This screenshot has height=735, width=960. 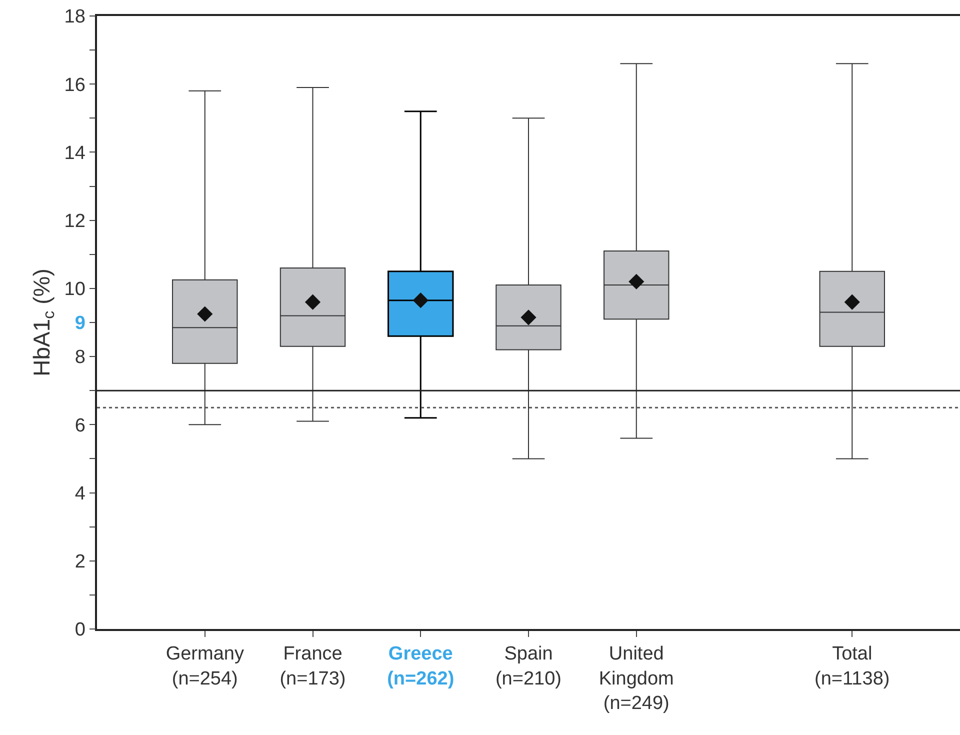 What do you see at coordinates (75, 17) in the screenshot?
I see `y-tick-label: 18` at bounding box center [75, 17].